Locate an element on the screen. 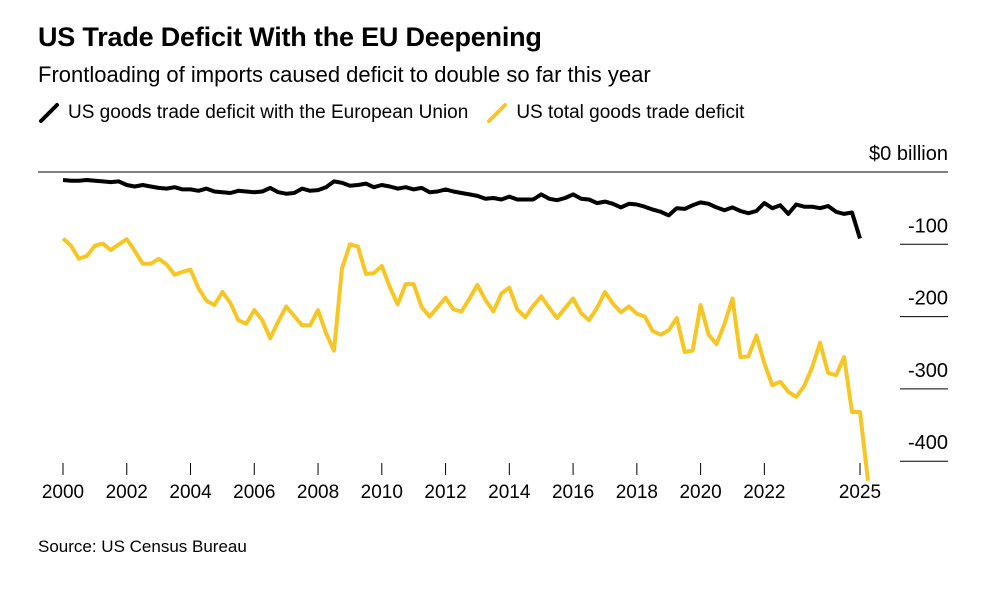 This screenshot has height=592, width=987. y-tick-label: -400 is located at coordinates (928, 443).